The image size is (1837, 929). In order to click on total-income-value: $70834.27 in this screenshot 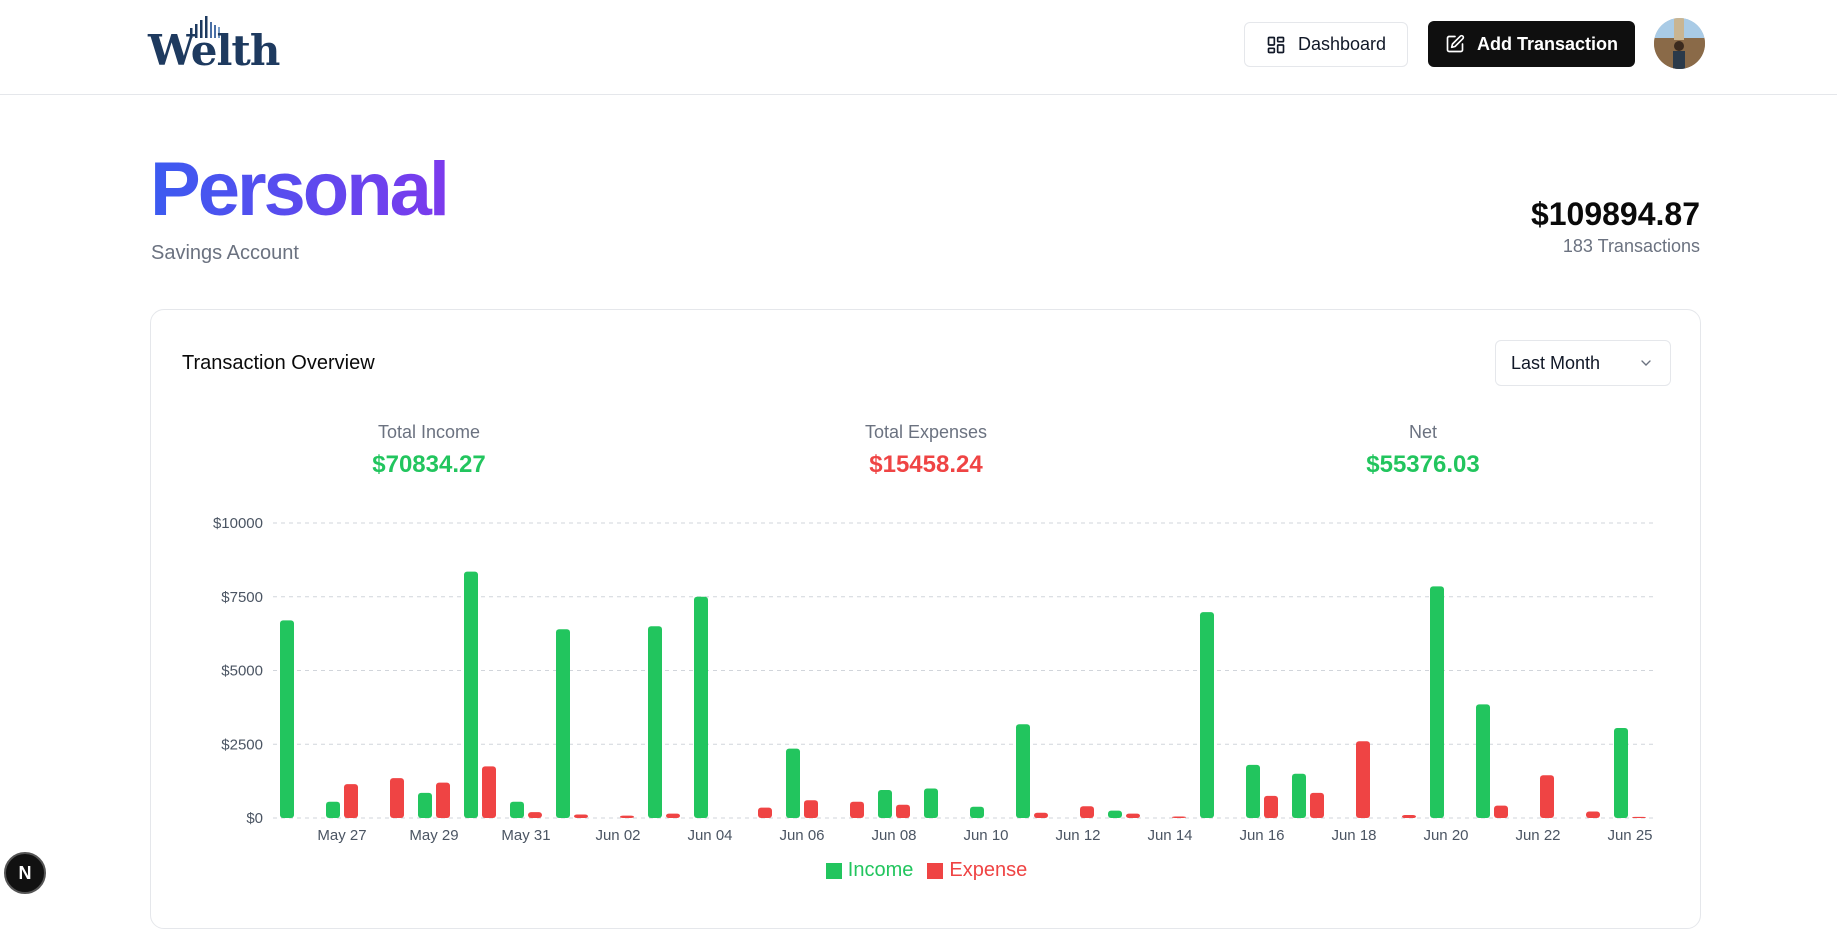, I will do `click(429, 464)`.